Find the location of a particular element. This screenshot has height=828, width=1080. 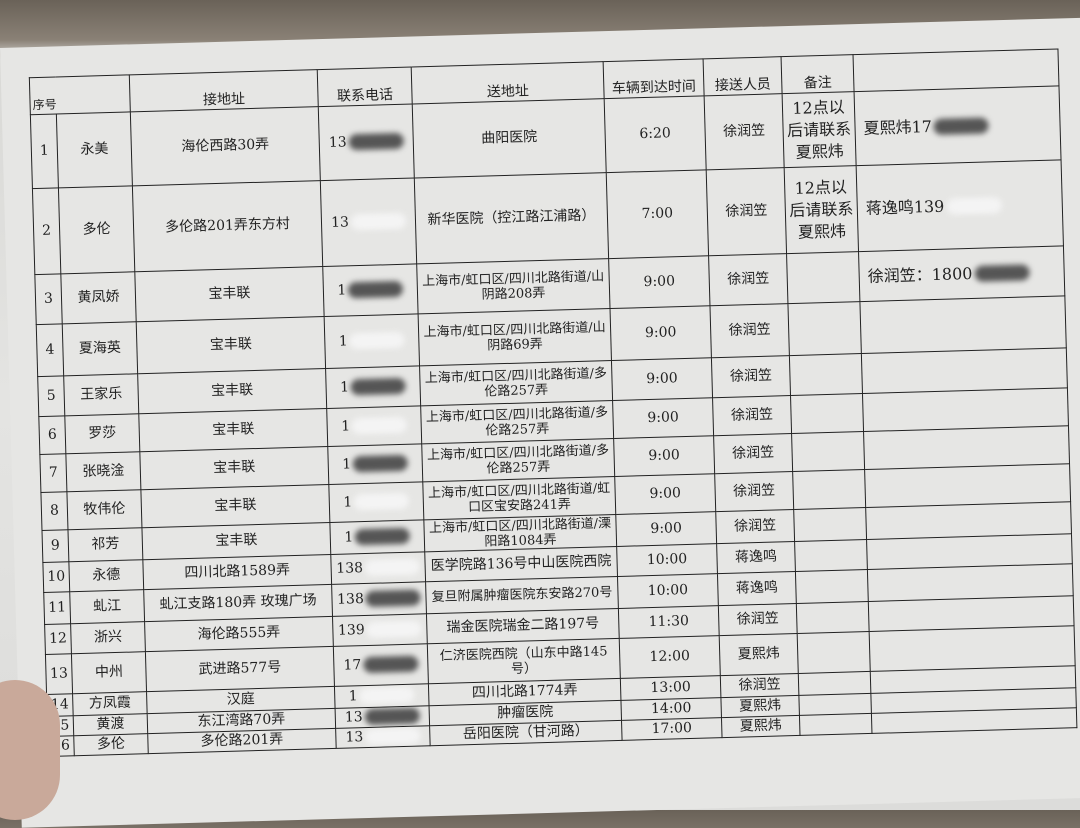

header-destination: 送地址 is located at coordinates (508, 83).